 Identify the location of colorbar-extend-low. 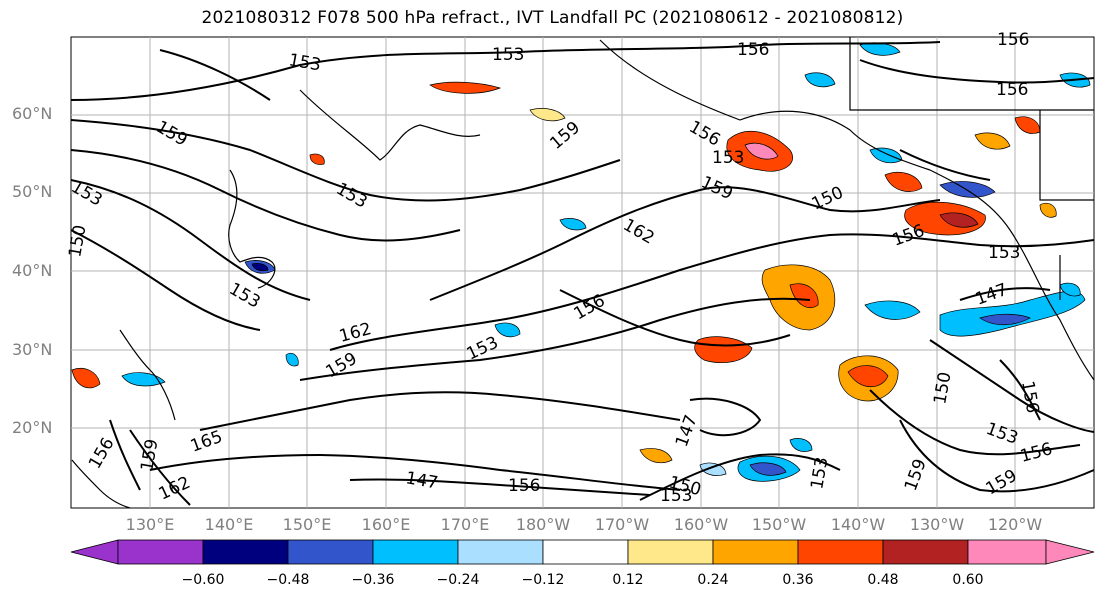
(94, 552).